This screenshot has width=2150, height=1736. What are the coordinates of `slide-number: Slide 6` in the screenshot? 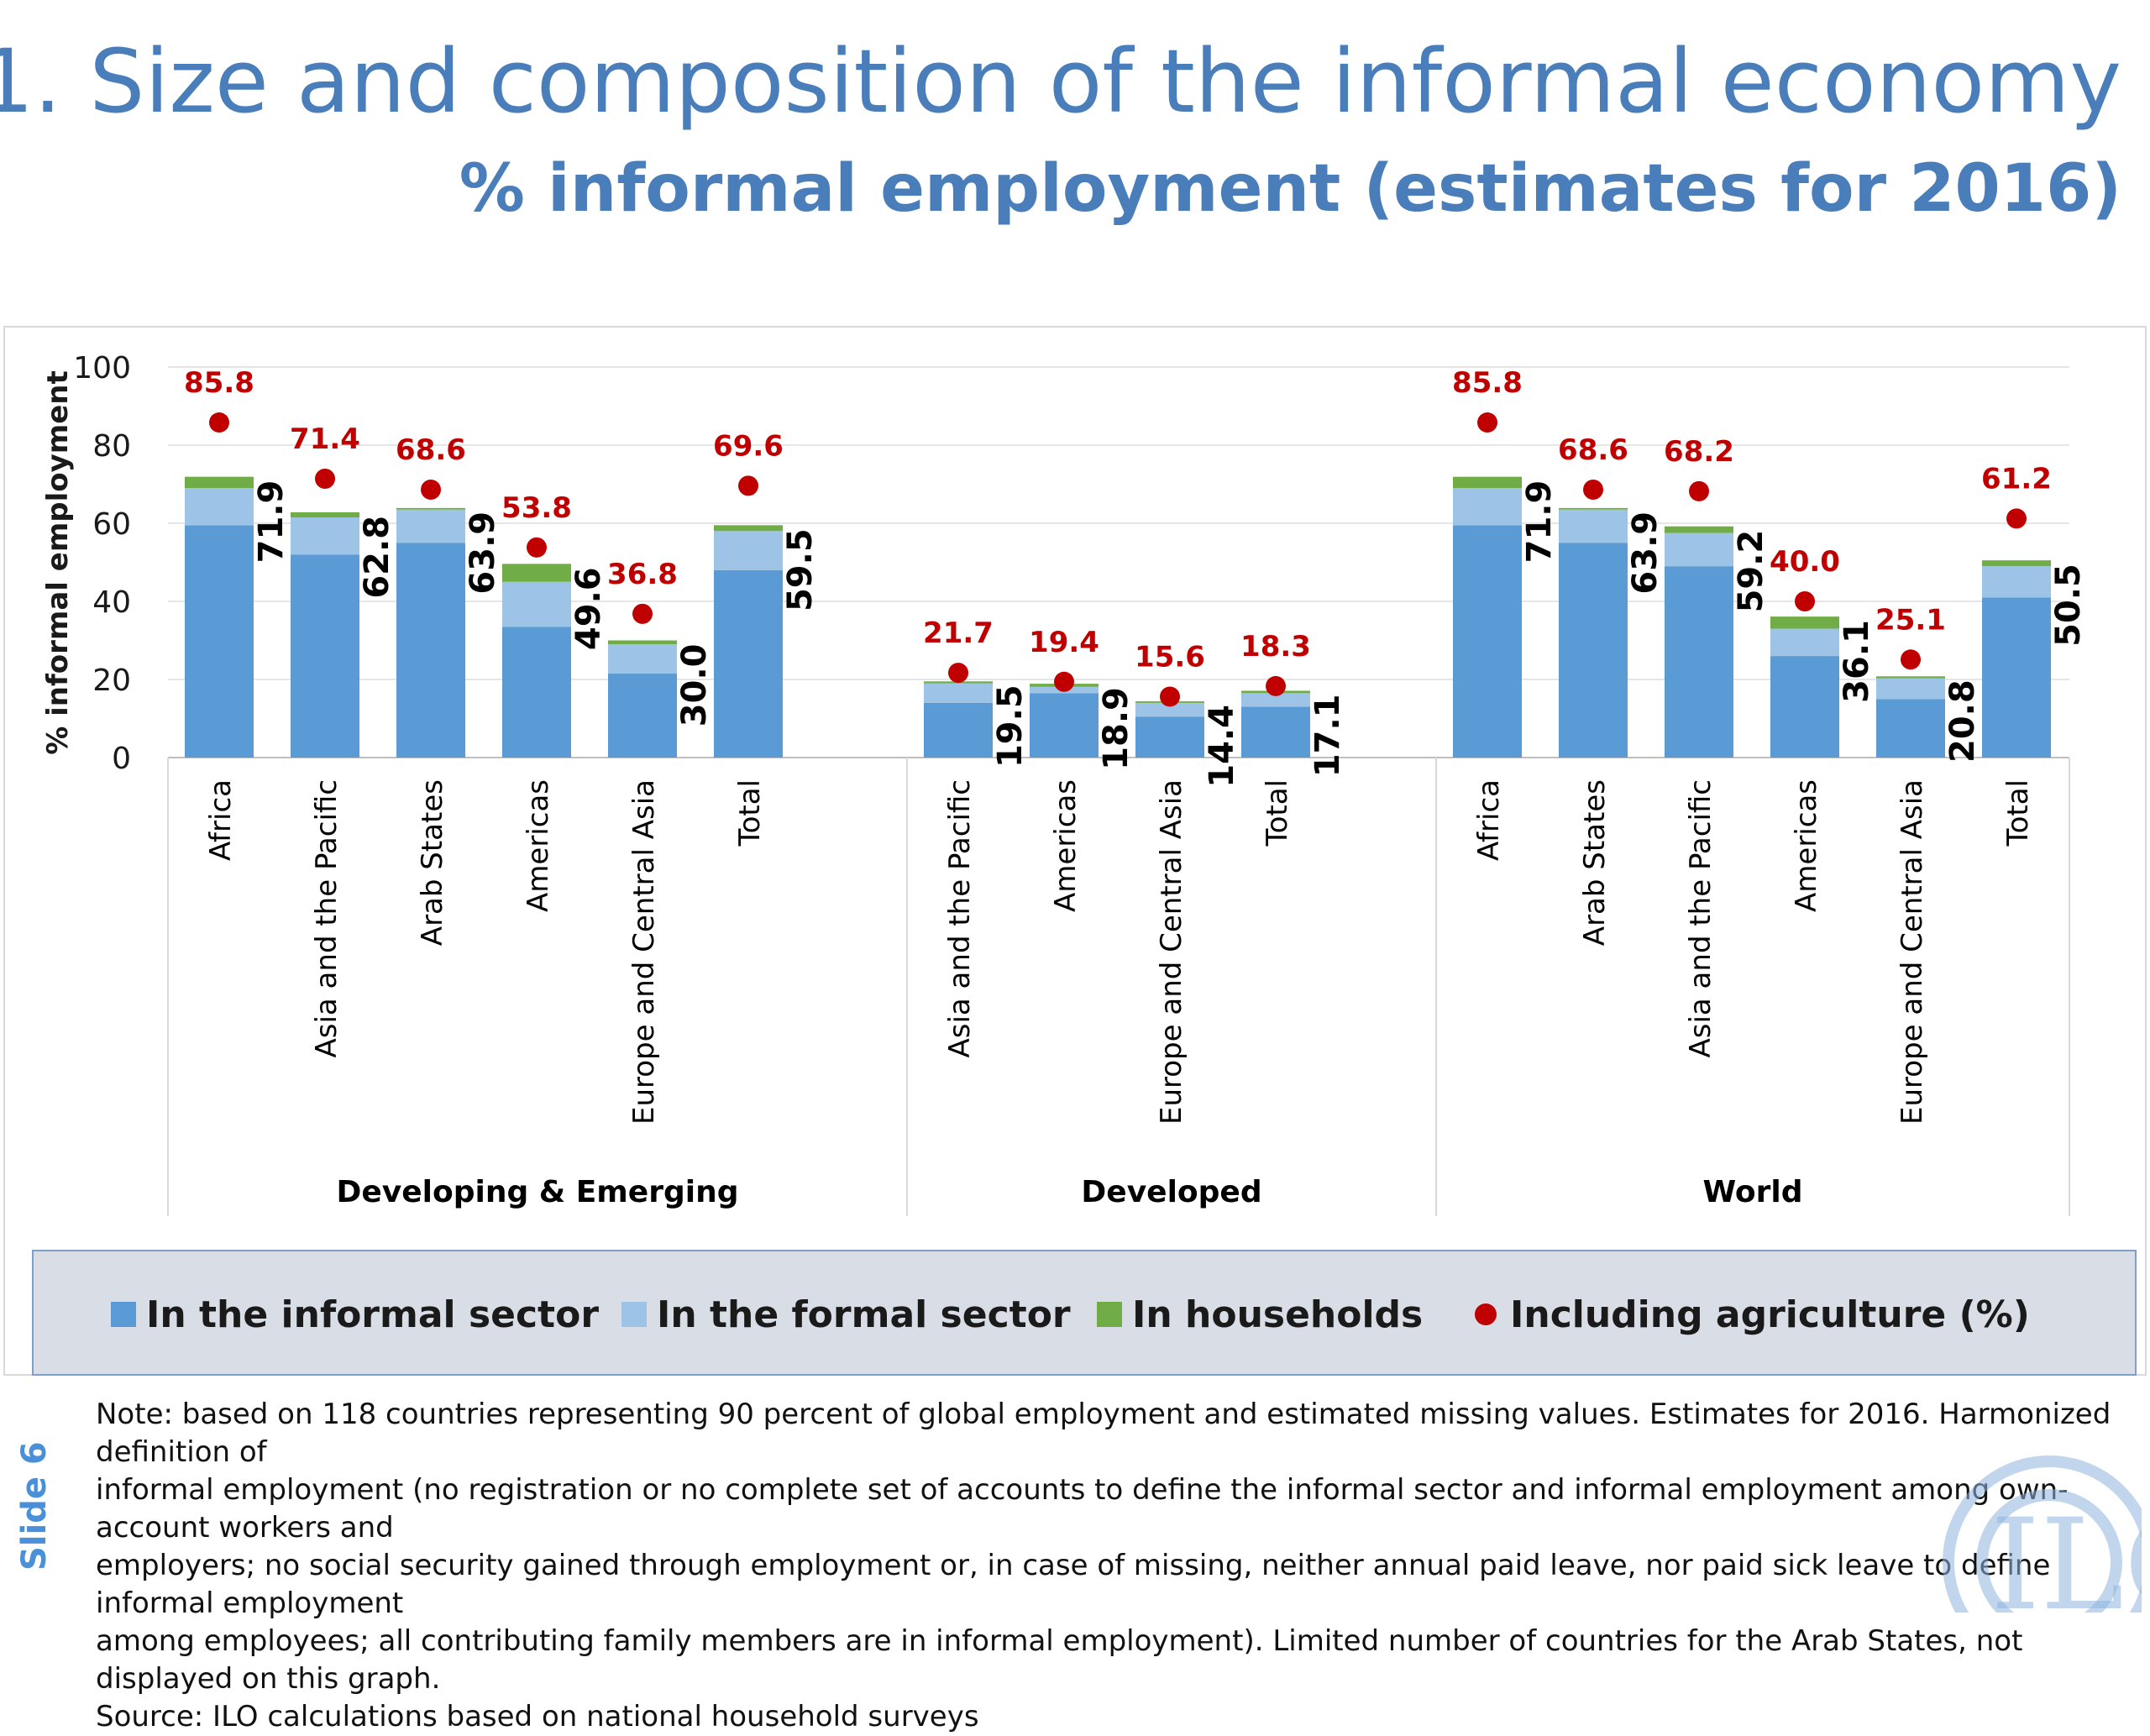 It's located at (34, 1506).